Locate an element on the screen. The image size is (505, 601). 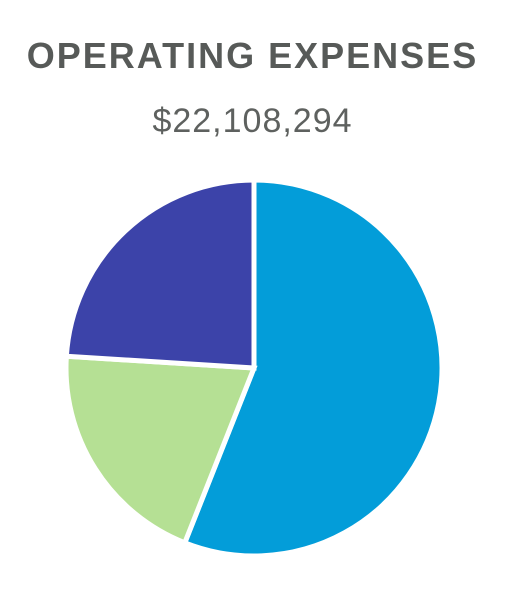
chart-subtitle-total: $22,108,294 is located at coordinates (252, 121).